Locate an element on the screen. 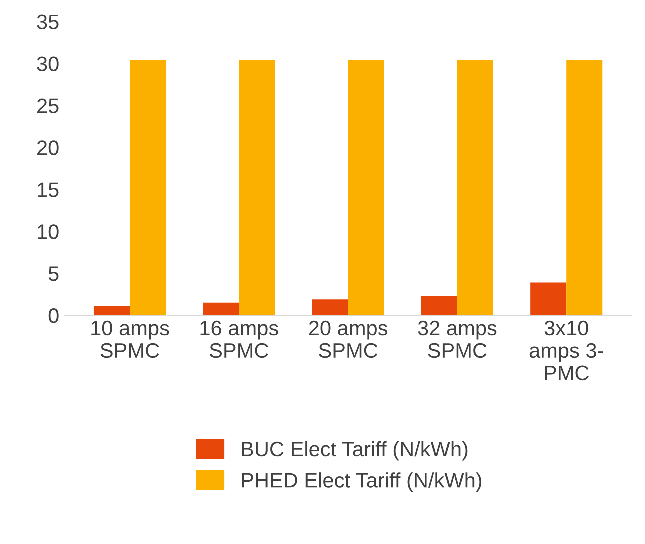  x-tick-label: 20 amps SPMC is located at coordinates (348, 339).